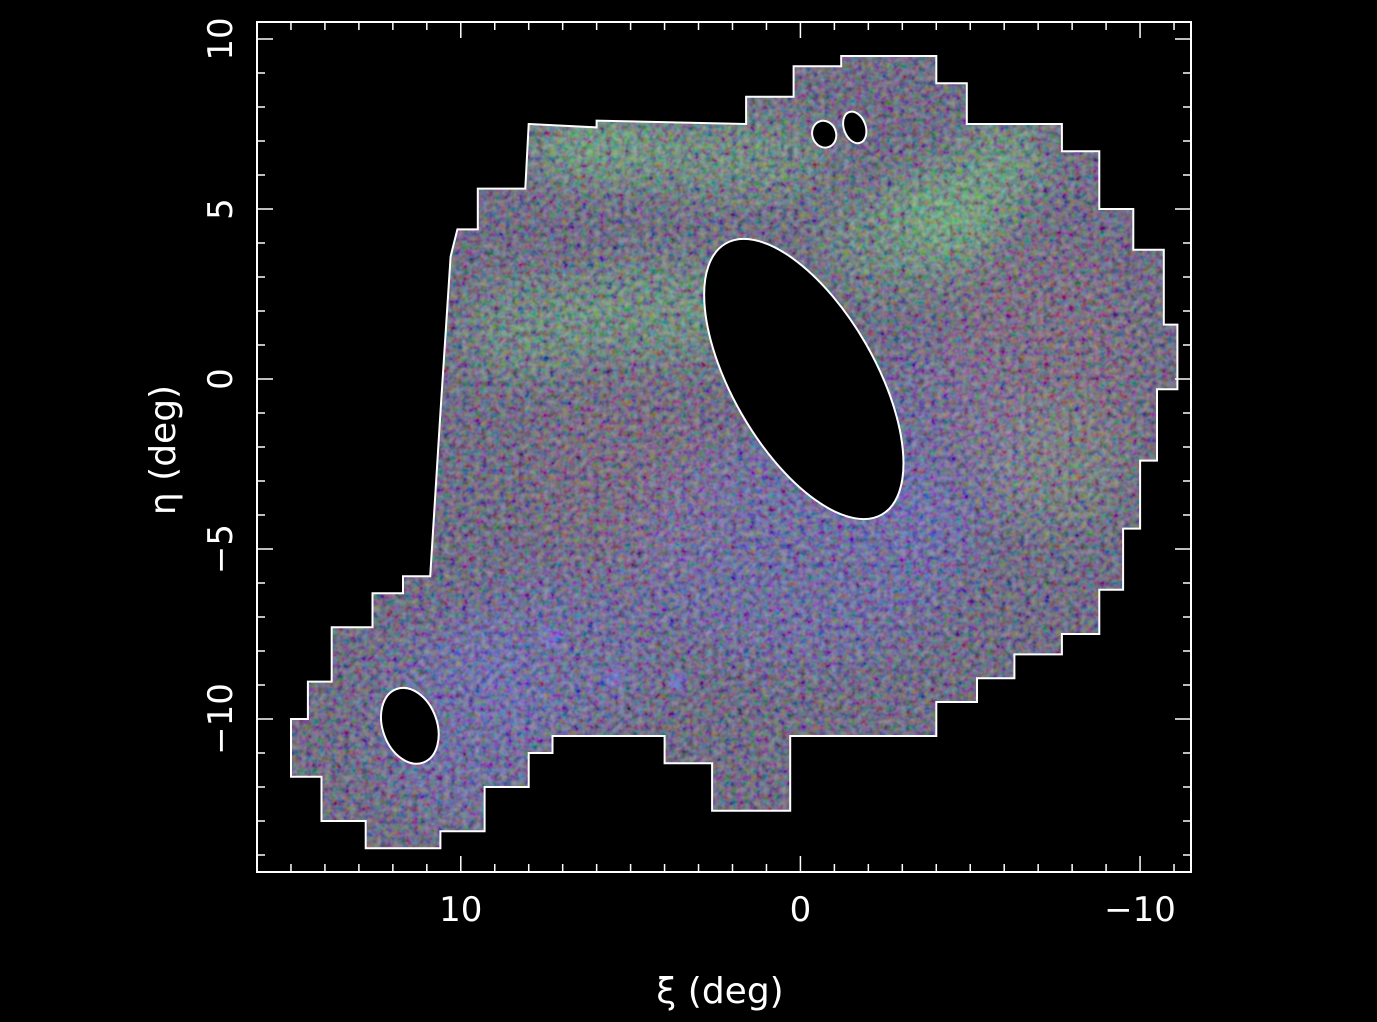  What do you see at coordinates (163, 450) in the screenshot?
I see `y-axis-label: η (deg)` at bounding box center [163, 450].